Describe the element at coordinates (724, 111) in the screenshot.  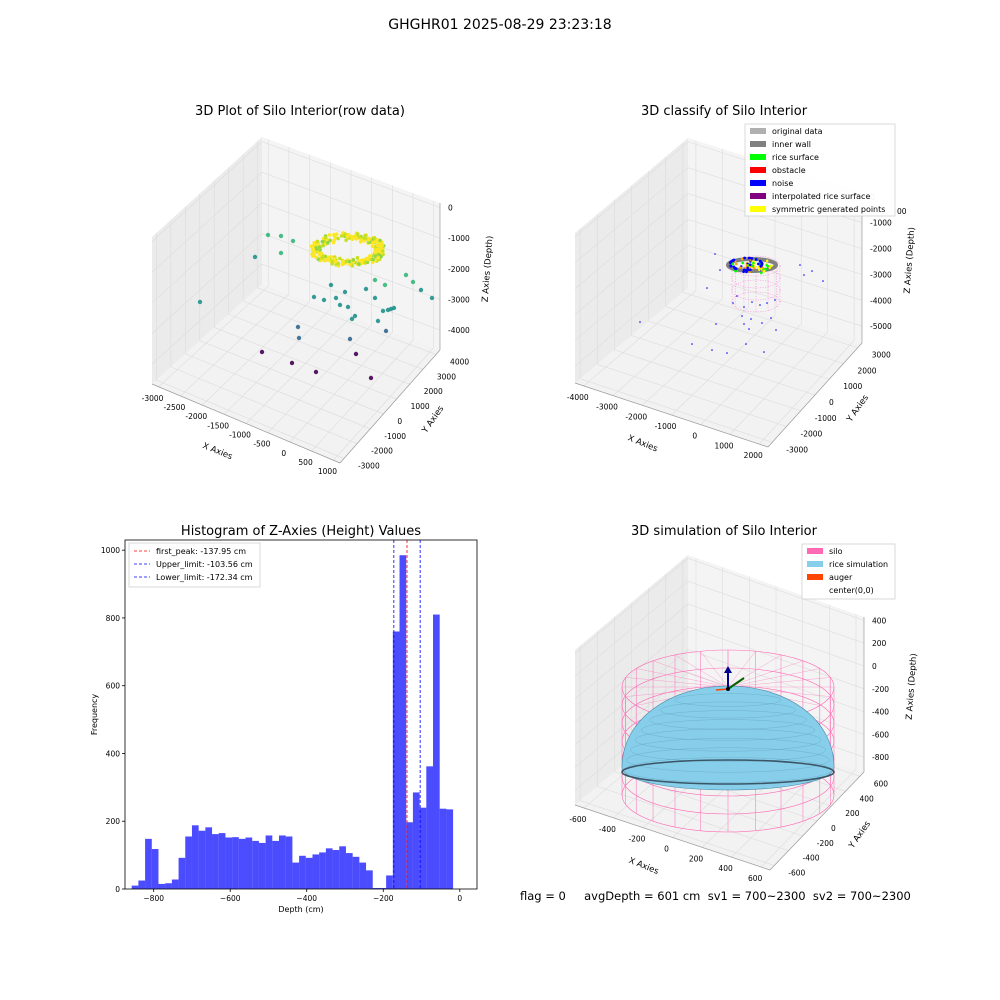
I see `plot2-title: 3D classify of Silo Interior` at that location.